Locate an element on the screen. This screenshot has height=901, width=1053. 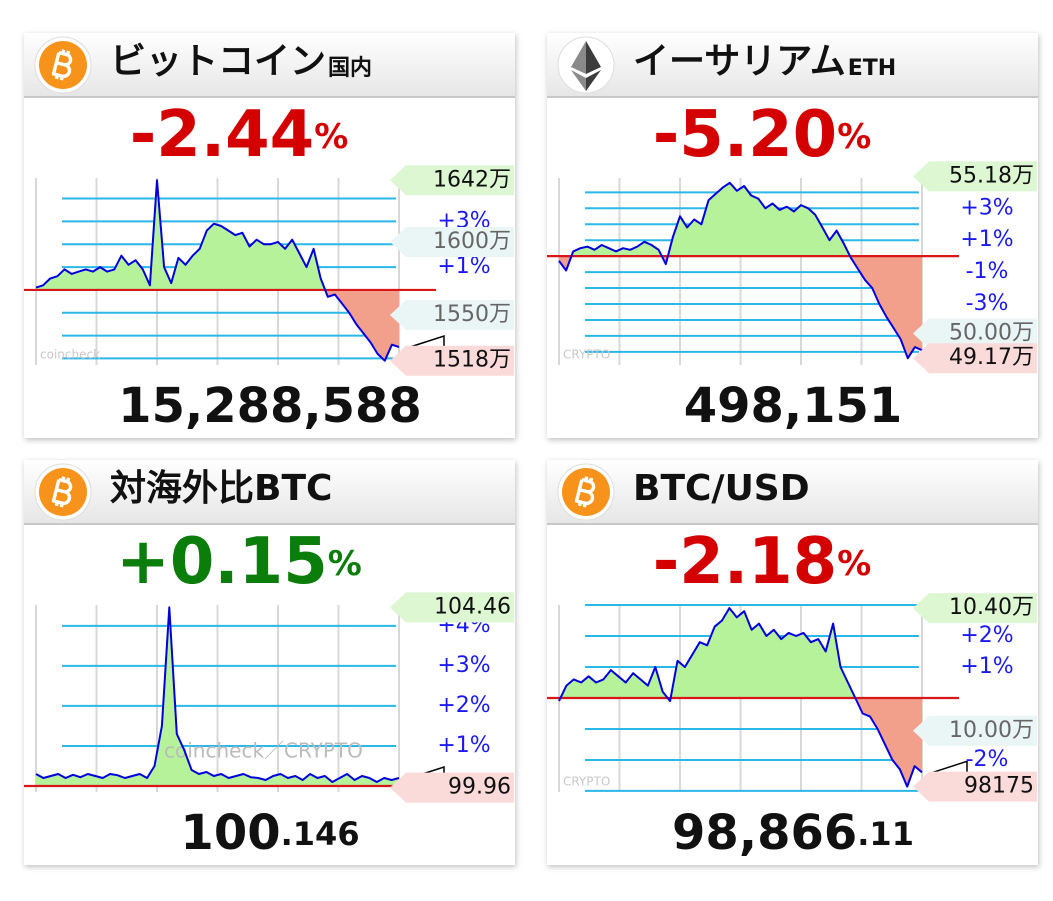
price-label: 1600万 is located at coordinates (472, 241).